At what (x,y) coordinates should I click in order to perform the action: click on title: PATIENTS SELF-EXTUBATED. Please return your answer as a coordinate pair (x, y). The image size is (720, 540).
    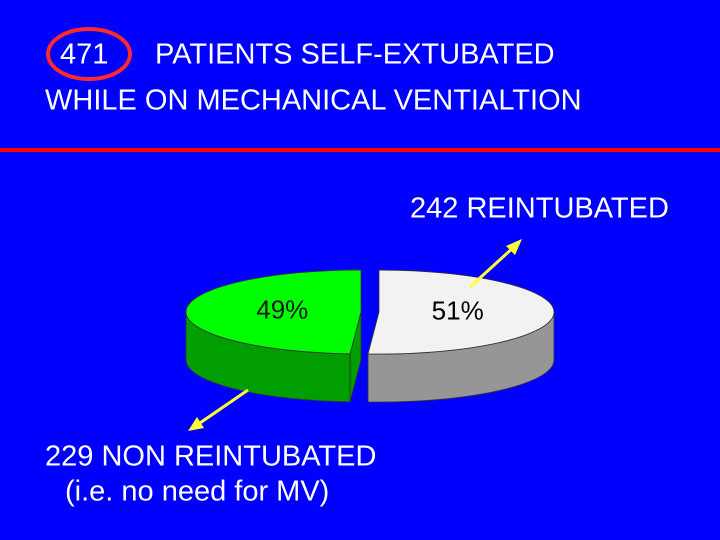
    Looking at the image, I should click on (355, 55).